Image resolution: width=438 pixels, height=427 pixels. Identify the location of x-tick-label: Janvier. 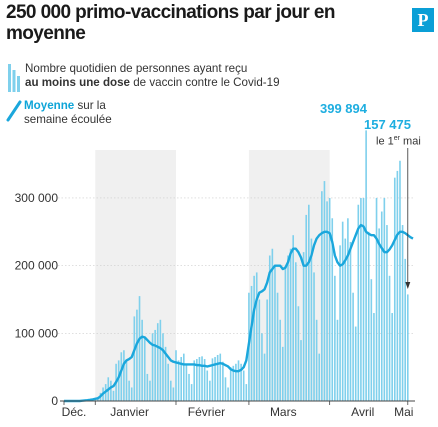
(129, 412).